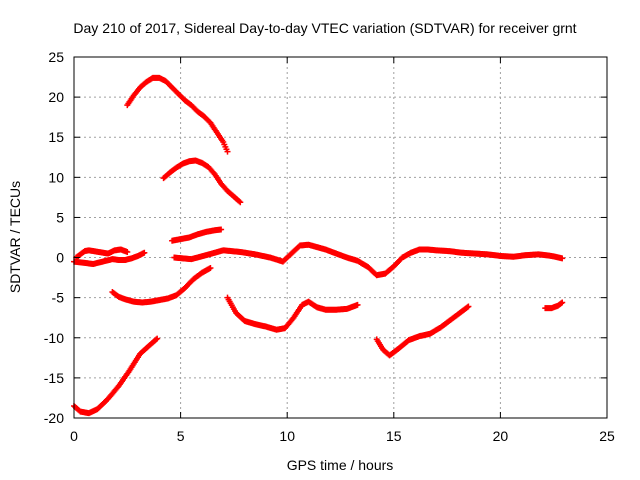 The width and height of the screenshot is (640, 480). Describe the element at coordinates (54, 418) in the screenshot. I see `y-tick-label: -20` at that location.